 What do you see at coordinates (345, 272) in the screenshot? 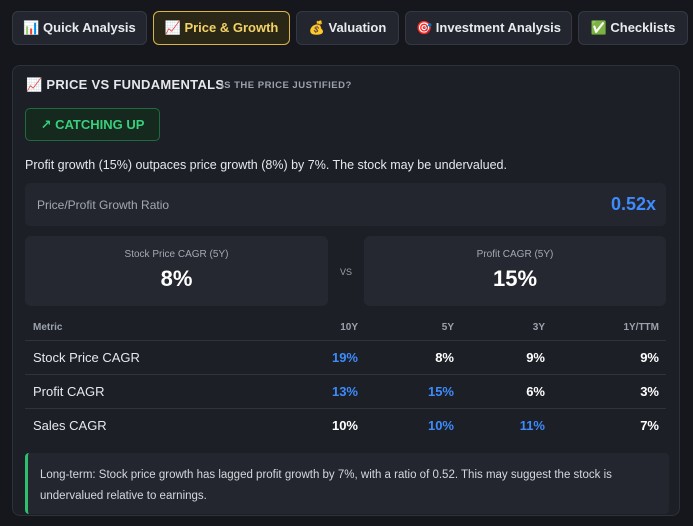
I see `vs-label: VS` at bounding box center [345, 272].